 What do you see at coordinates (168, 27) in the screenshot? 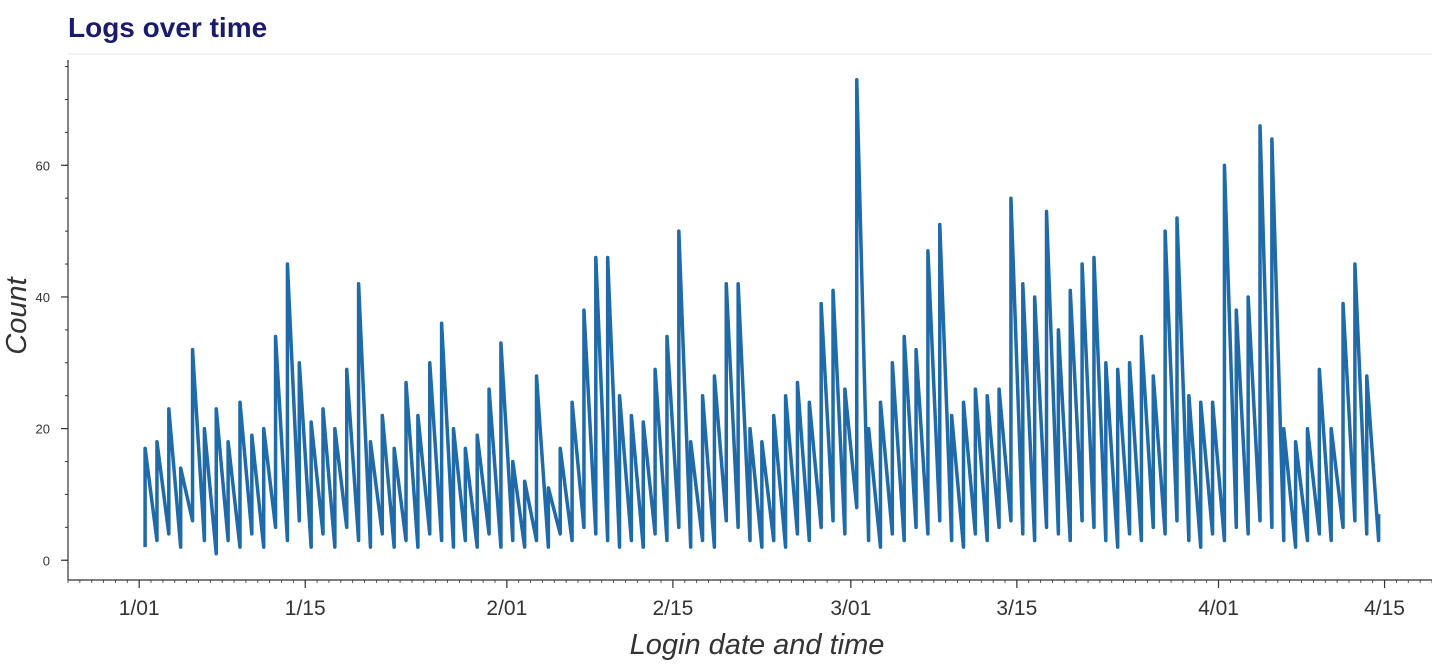
I see `chart-title: Logs over time` at bounding box center [168, 27].